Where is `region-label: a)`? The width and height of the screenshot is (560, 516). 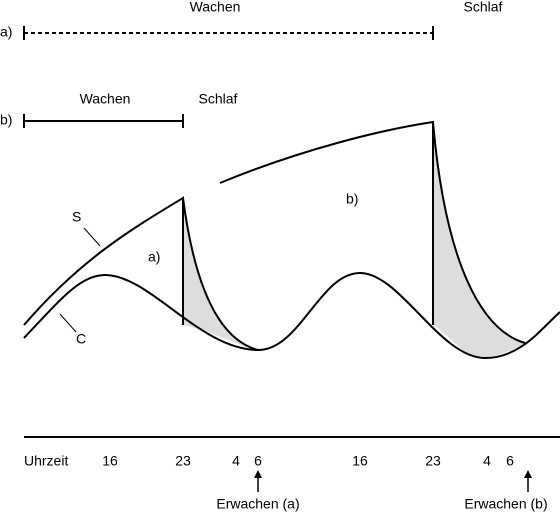
region-label: a) is located at coordinates (154, 257).